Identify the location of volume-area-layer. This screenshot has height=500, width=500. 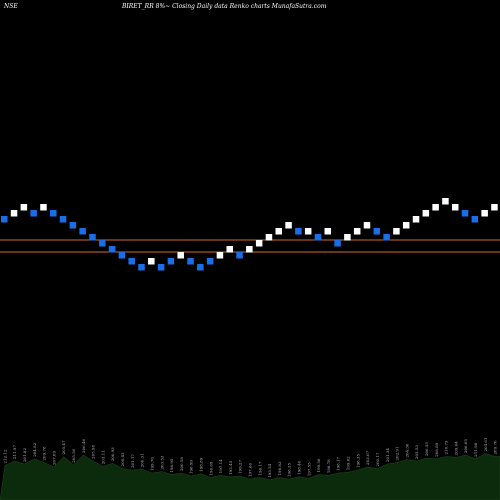
(250, 476).